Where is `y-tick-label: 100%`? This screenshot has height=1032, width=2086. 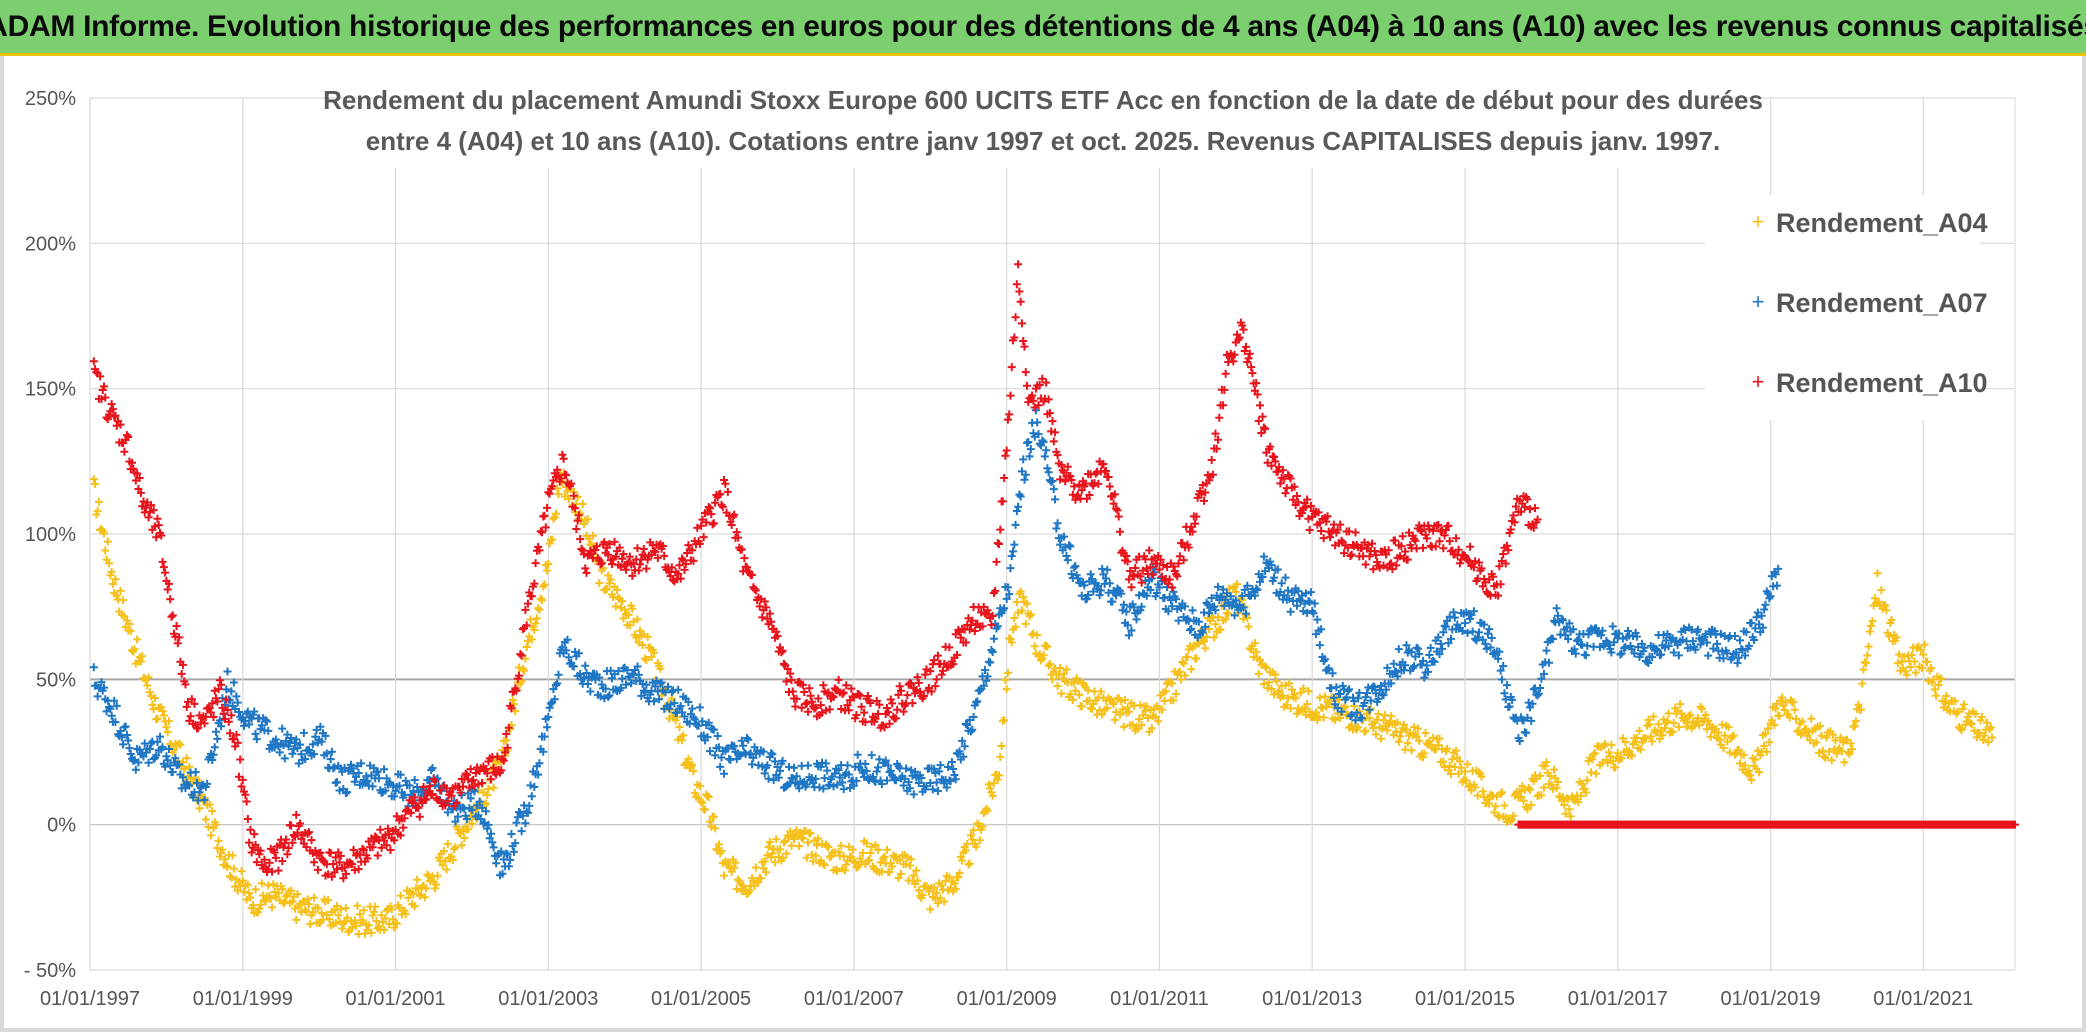 y-tick-label: 100% is located at coordinates (50, 535).